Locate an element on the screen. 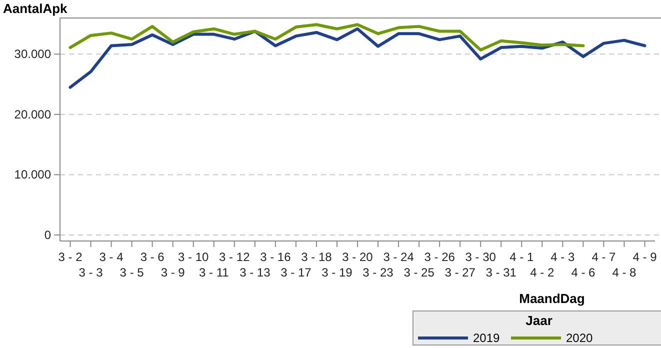 The image size is (661, 348). x-tick-label: 3 - 27 is located at coordinates (460, 272).